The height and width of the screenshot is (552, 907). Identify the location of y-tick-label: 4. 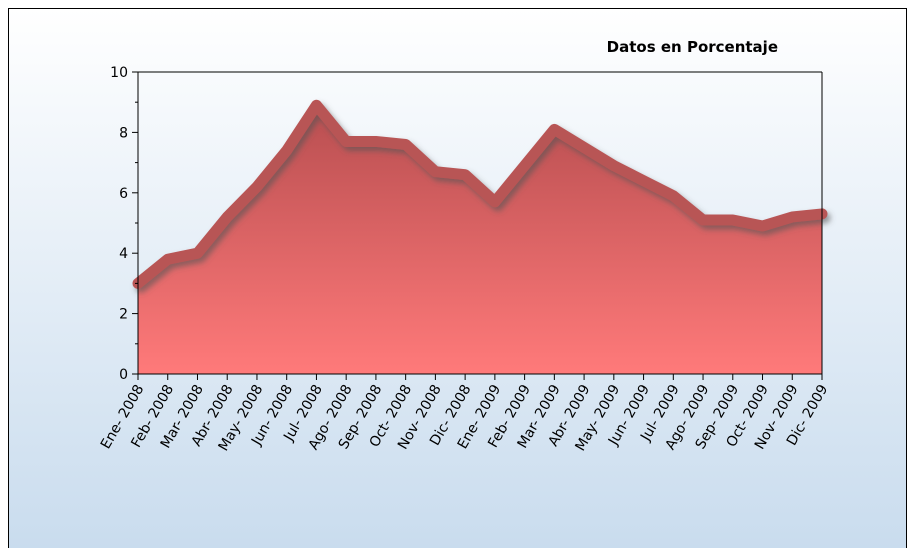
(123, 254).